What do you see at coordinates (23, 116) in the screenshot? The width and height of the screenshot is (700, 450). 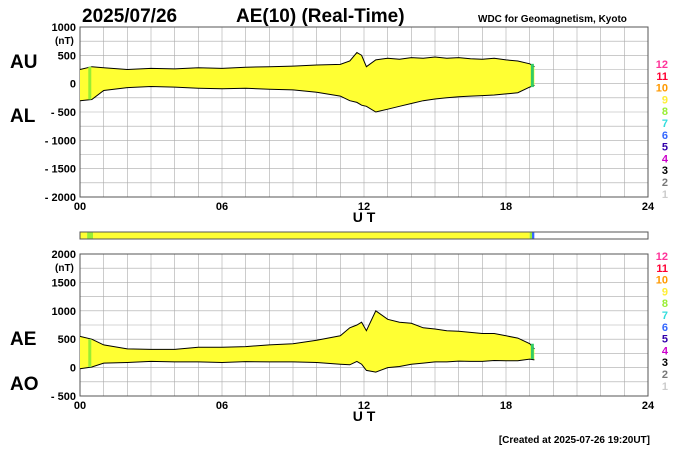 I see `al-label: AL` at bounding box center [23, 116].